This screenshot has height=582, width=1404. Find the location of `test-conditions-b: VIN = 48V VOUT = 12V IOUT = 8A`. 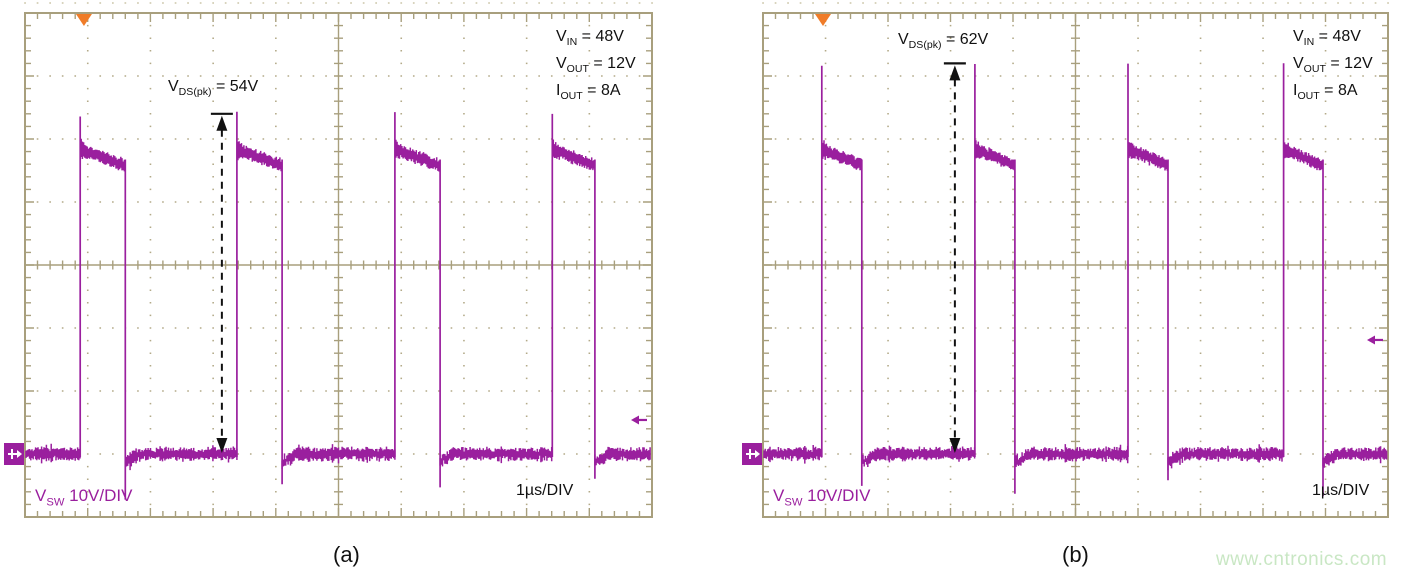

test-conditions-b: VIN = 48V VOUT = 12V IOUT = 8A is located at coordinates (1333, 67).